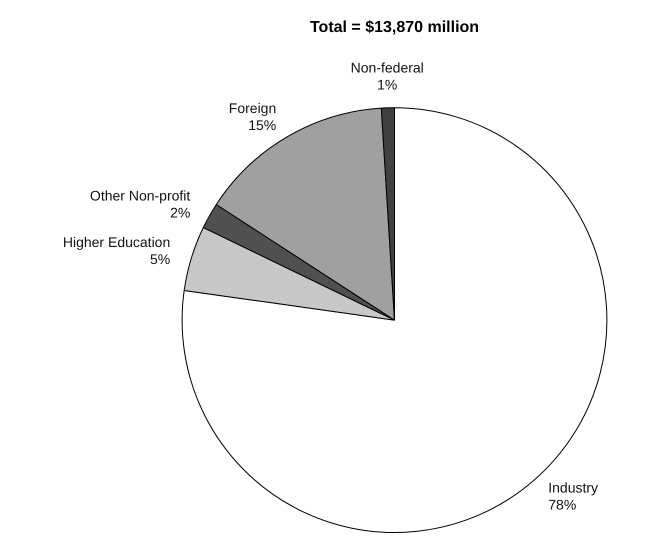 The height and width of the screenshot is (537, 659). What do you see at coordinates (395, 27) in the screenshot?
I see `chart-title: Total = $13,870 million` at bounding box center [395, 27].